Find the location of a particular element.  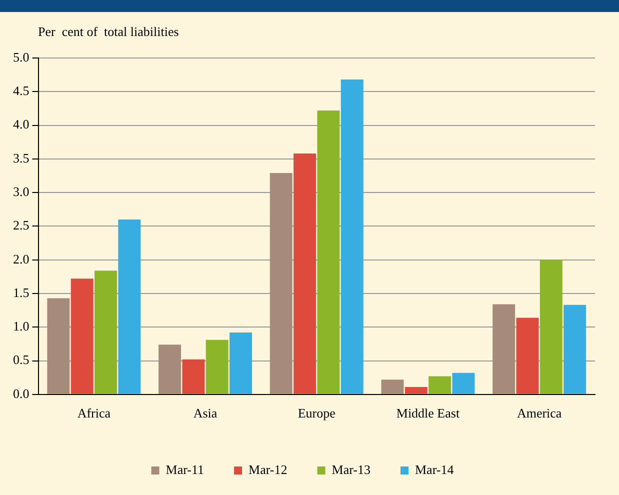

y-tick-label: 5.0 is located at coordinates (21, 56).